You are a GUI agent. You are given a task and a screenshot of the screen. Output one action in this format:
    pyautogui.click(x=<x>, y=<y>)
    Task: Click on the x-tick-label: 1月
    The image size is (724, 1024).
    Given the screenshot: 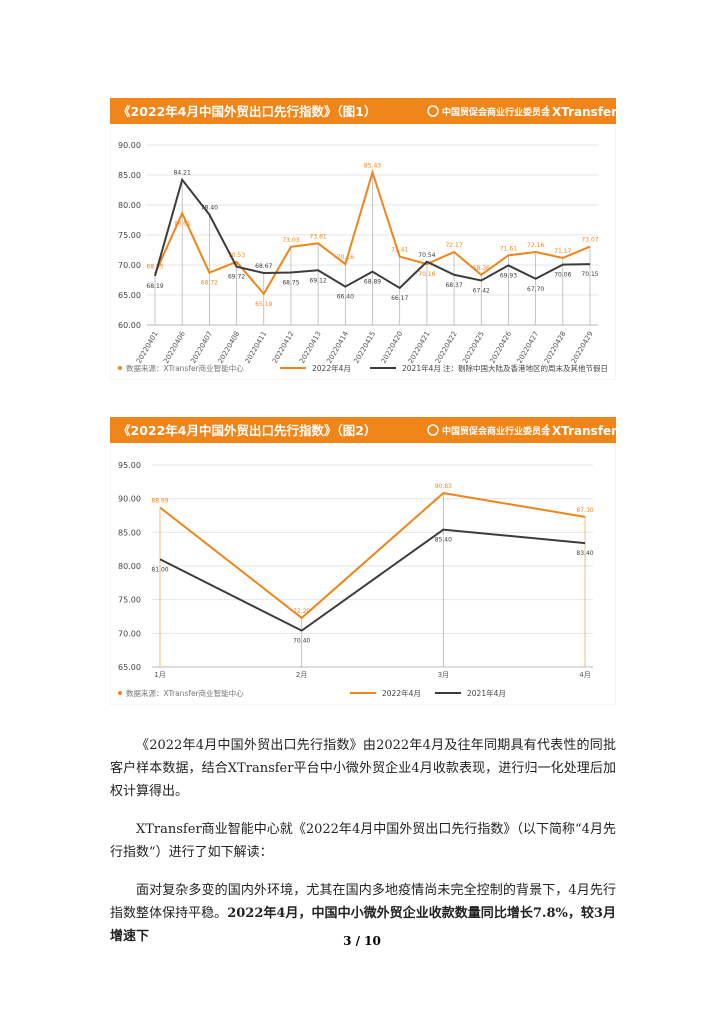 What is the action you would take?
    pyautogui.click(x=159, y=675)
    